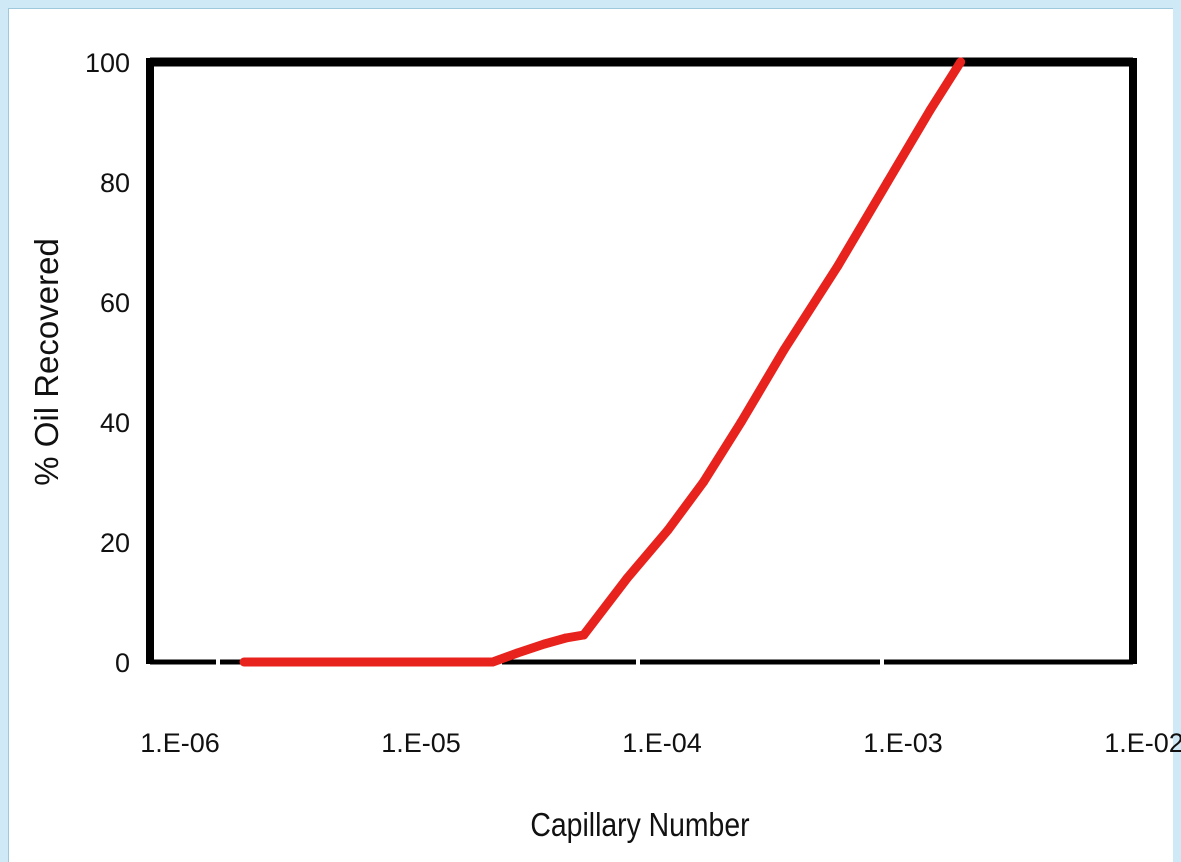  What do you see at coordinates (115, 183) in the screenshot?
I see `y-tick-label: 80` at bounding box center [115, 183].